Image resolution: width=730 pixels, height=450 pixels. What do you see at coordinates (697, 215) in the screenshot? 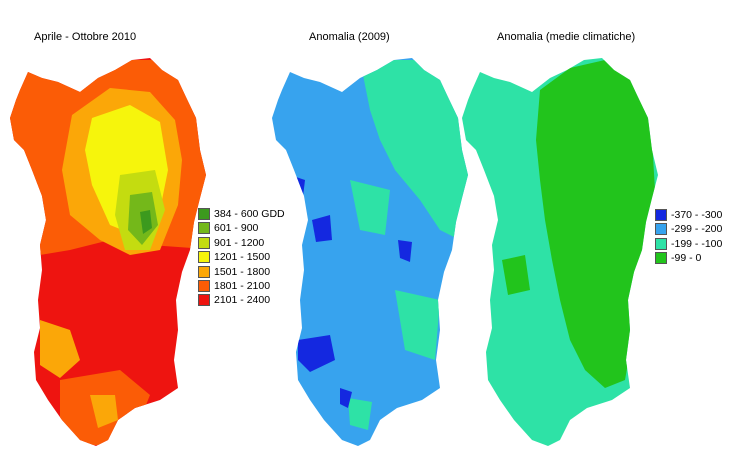
I see `legend-label: -370 - -300` at bounding box center [697, 215].